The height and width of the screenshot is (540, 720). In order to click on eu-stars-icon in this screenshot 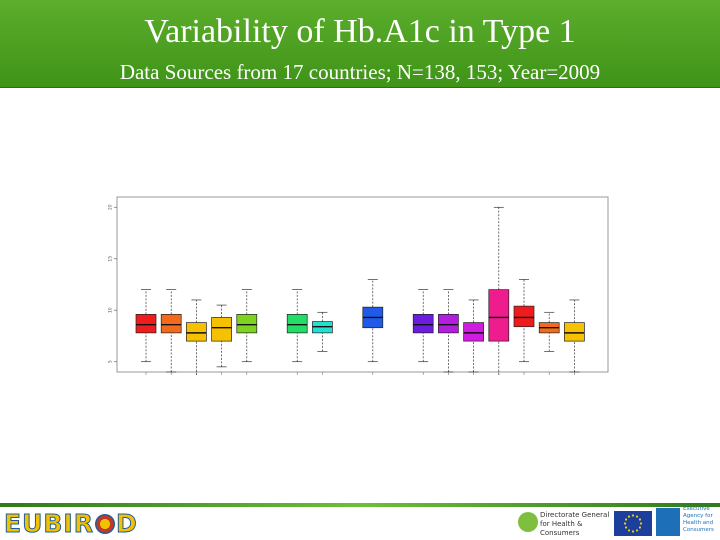, I will do `click(633, 523)`.